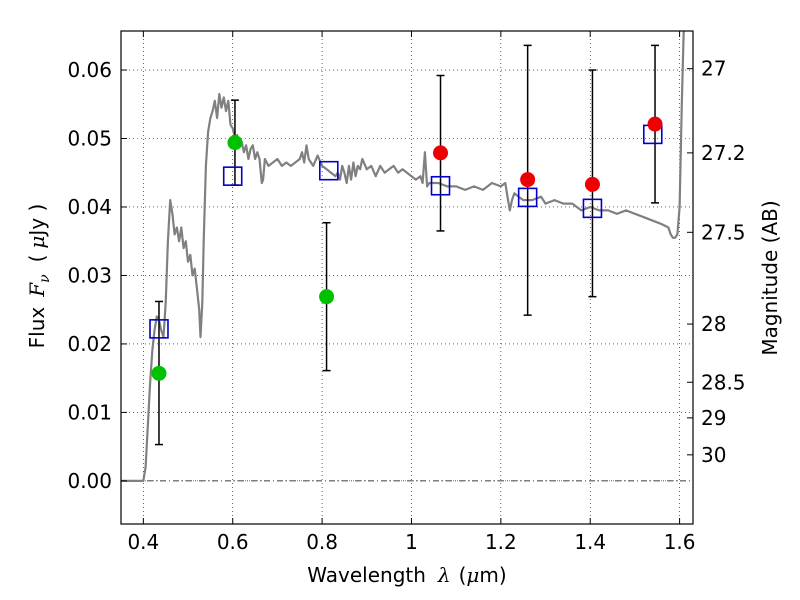 This screenshot has width=800, height=600. What do you see at coordinates (89, 481) in the screenshot?
I see `y-tick-label: 0.00` at bounding box center [89, 481].